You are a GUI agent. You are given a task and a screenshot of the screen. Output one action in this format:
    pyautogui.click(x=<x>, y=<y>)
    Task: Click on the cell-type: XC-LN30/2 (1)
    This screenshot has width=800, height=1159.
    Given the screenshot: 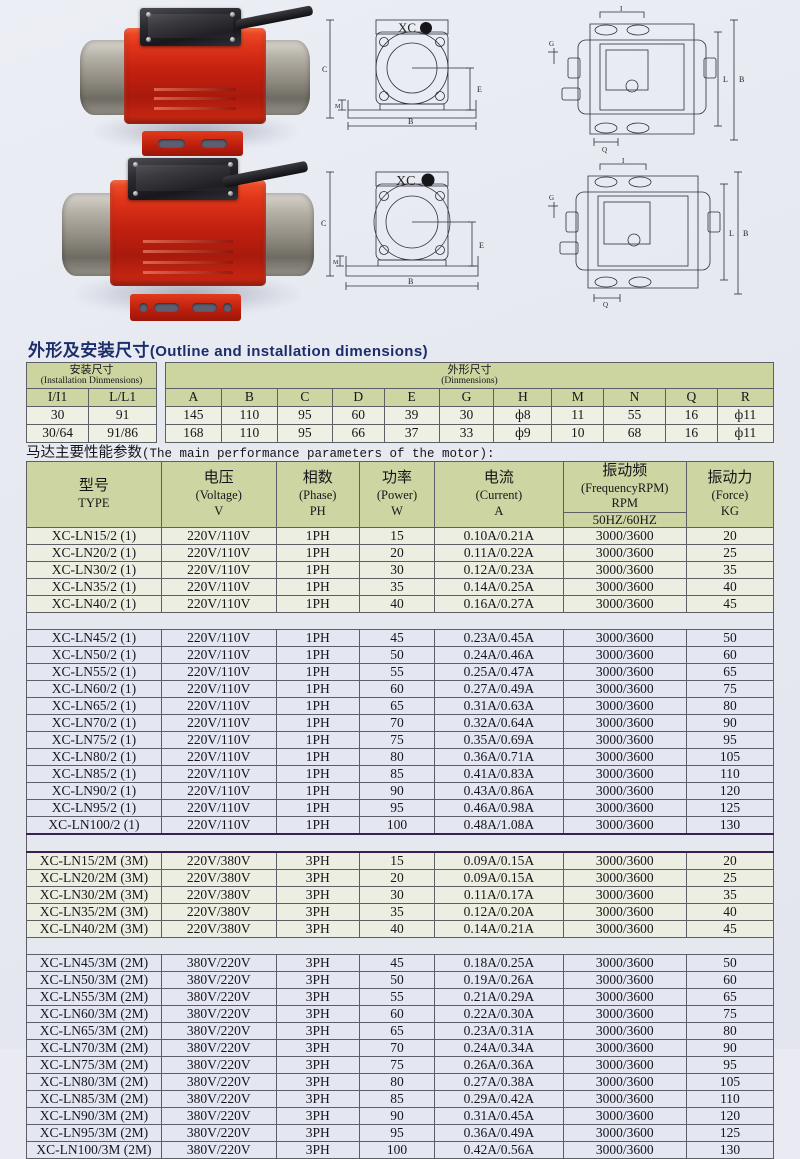 What is the action you would take?
    pyautogui.click(x=94, y=569)
    